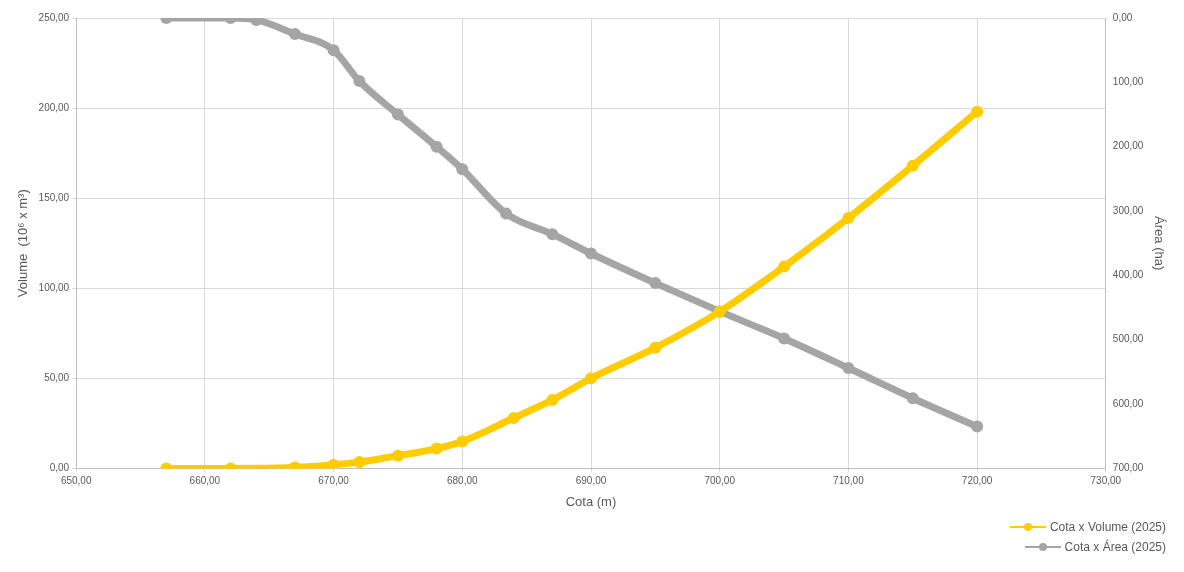 This screenshot has height=572, width=1184. What do you see at coordinates (23, 243) in the screenshot?
I see `y-axis-title: Volume (10⁶ x m³)` at bounding box center [23, 243].